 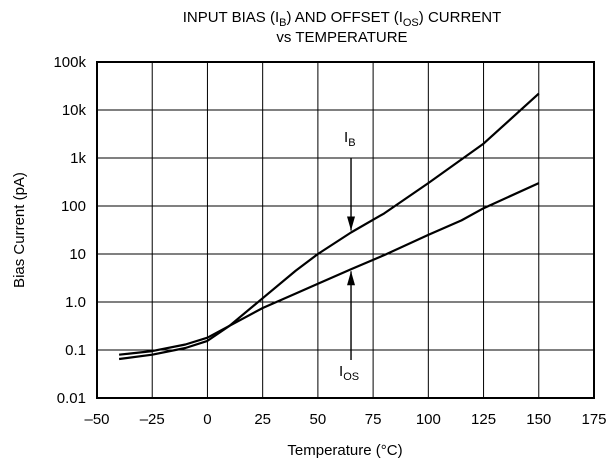 I want to click on y-tick-label: 100, so click(x=73, y=206).